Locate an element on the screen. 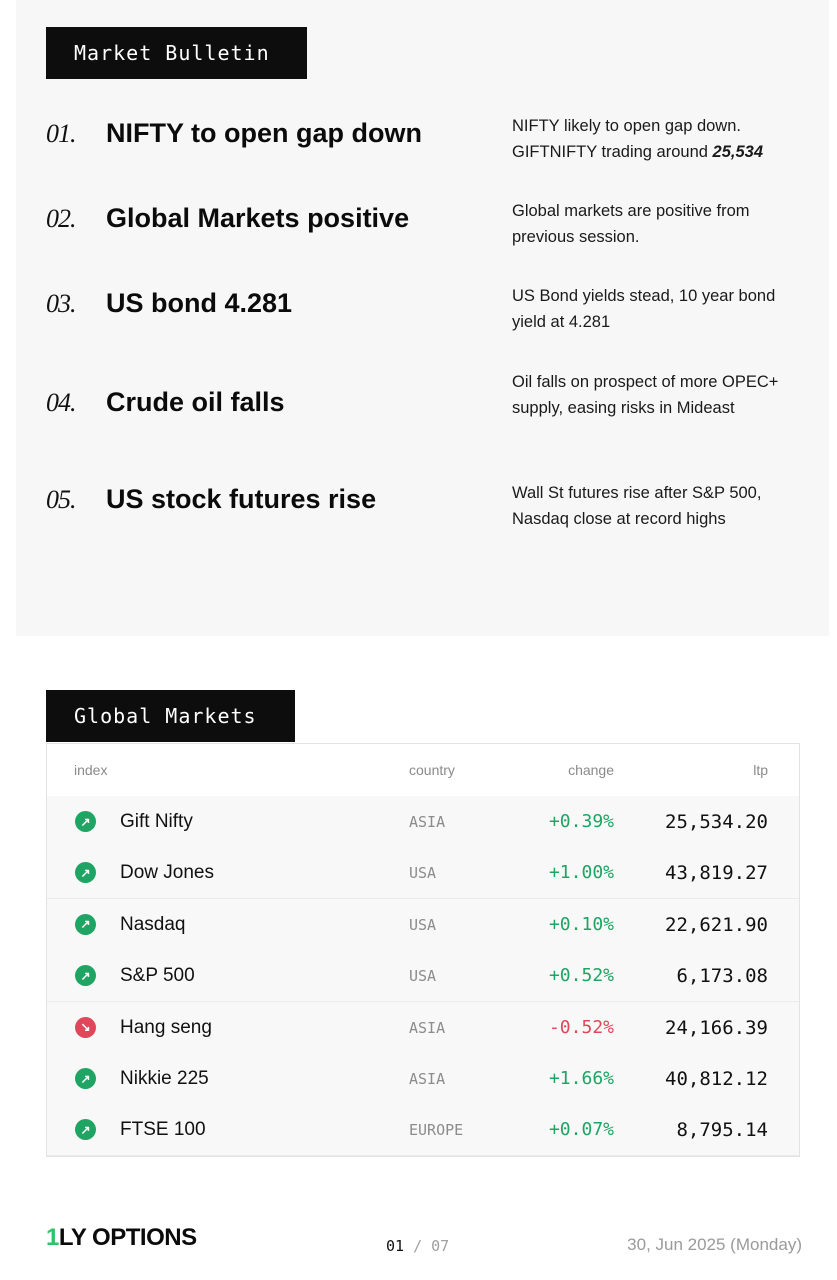  item-number: 04. is located at coordinates (61, 402).